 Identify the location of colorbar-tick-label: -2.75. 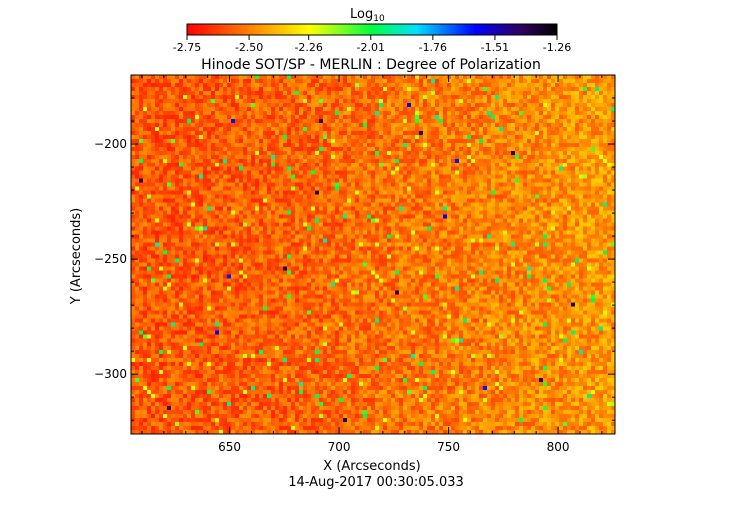
(187, 47).